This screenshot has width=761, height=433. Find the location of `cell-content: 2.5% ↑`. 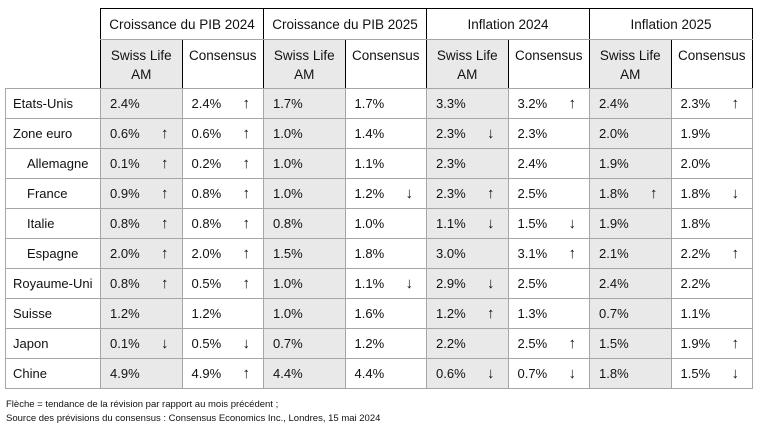

cell-content: 2.5% ↑ is located at coordinates (549, 343).